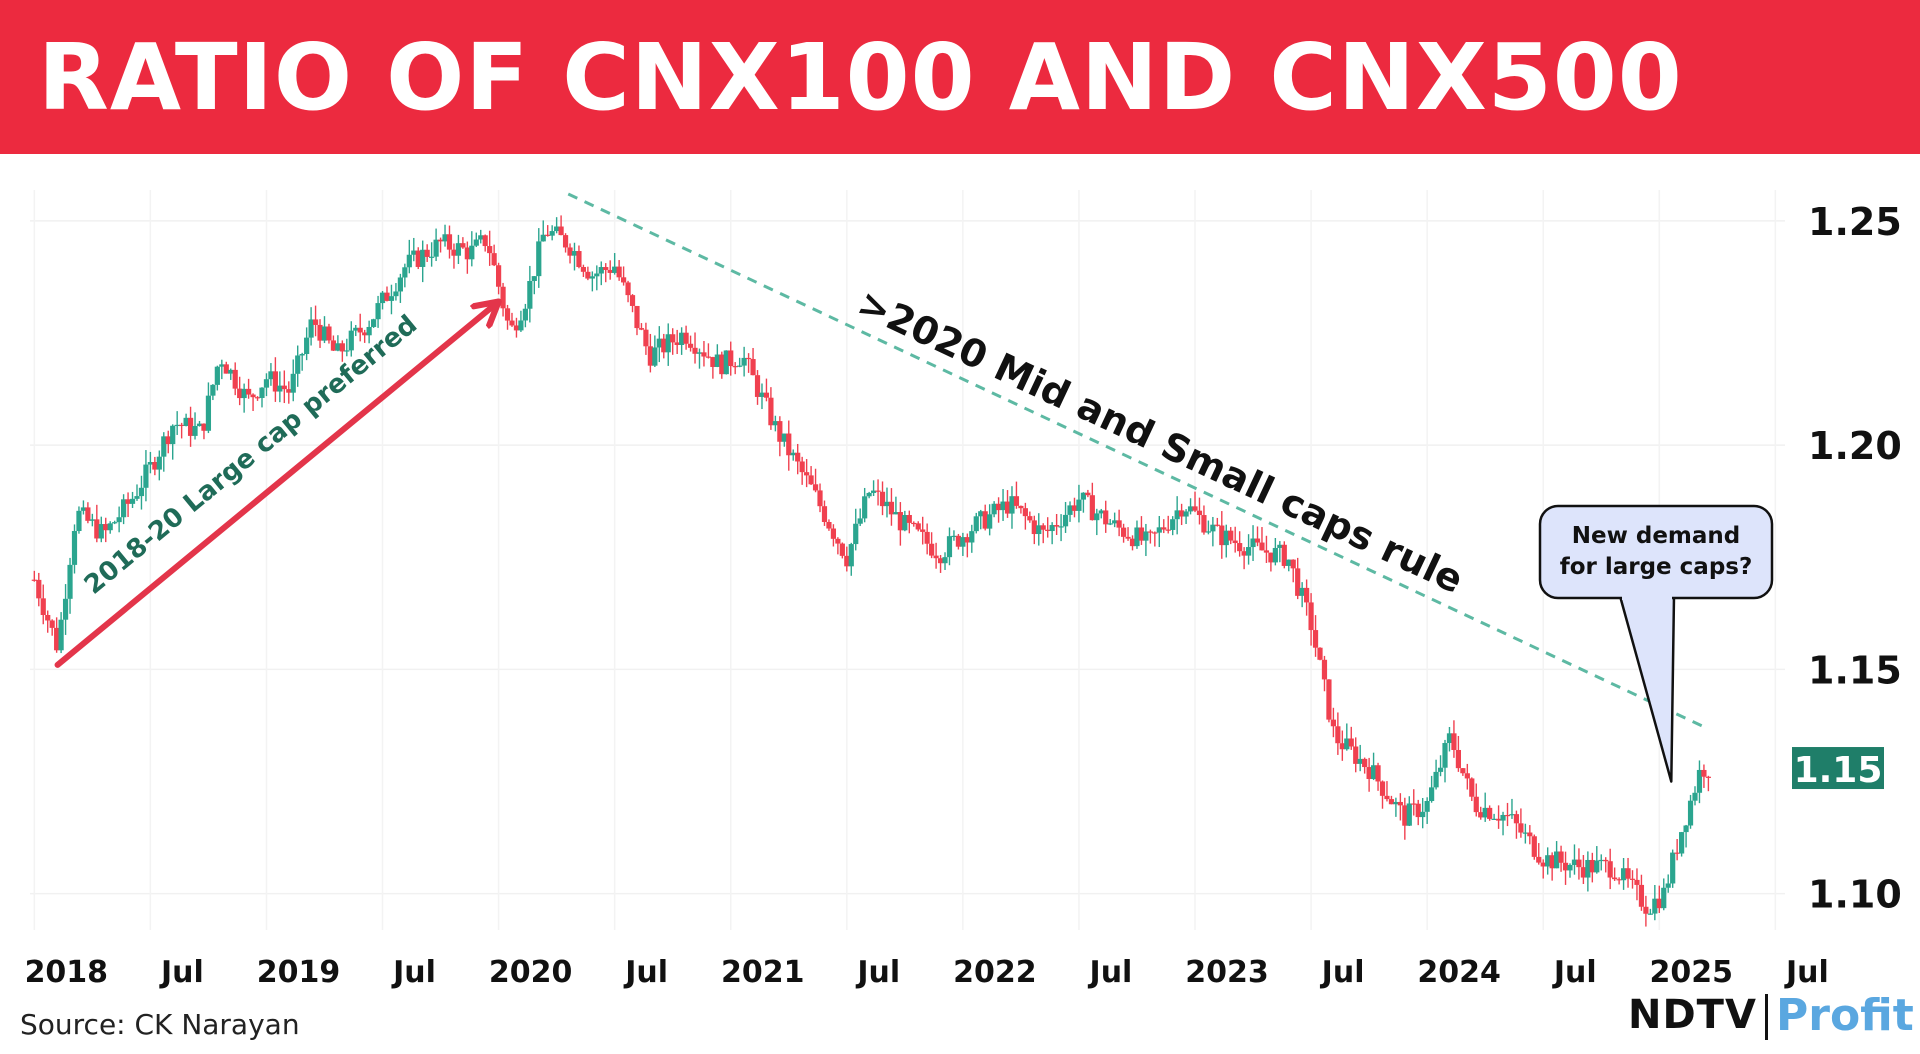 This screenshot has height=1054, width=1920. What do you see at coordinates (276, 485) in the screenshot?
I see `uptrend-arrow` at bounding box center [276, 485].